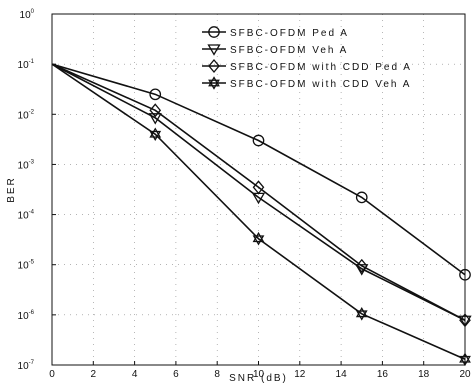 The height and width of the screenshot is (384, 475). I want to click on y-tick-label: 10⁰, so click(27, 15).